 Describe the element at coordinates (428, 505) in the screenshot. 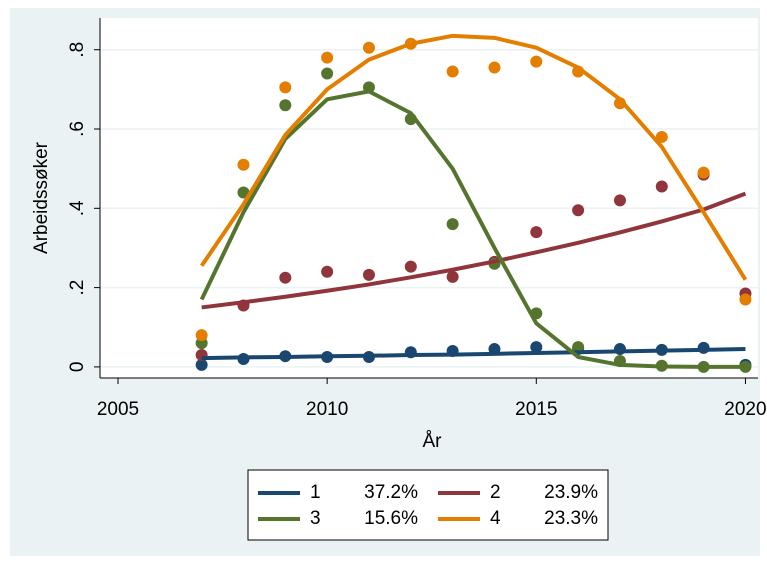

I see `legend` at that location.